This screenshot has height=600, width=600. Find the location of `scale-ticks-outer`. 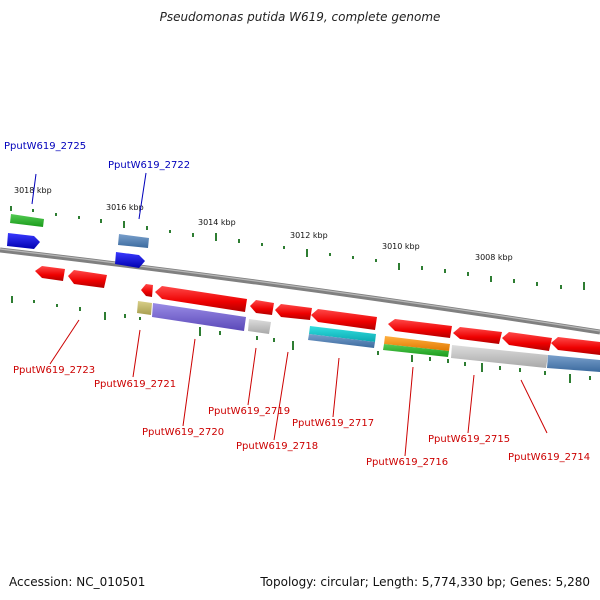

scale-ticks-outer is located at coordinates (297, 248).